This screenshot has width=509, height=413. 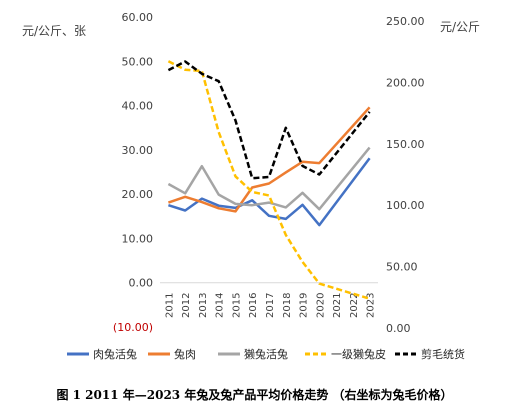 I want to click on left-axis-title: 元/公斤、张, so click(x=54, y=31).